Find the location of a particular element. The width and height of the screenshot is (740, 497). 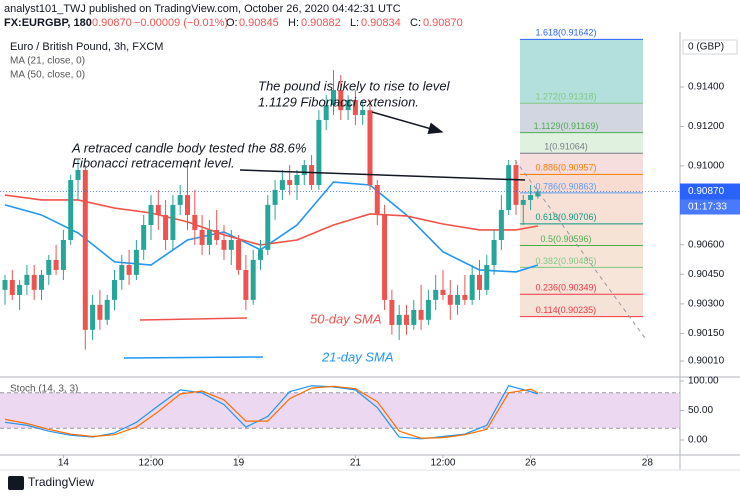

annotation: Fibonacci retracement level. is located at coordinates (153, 162).